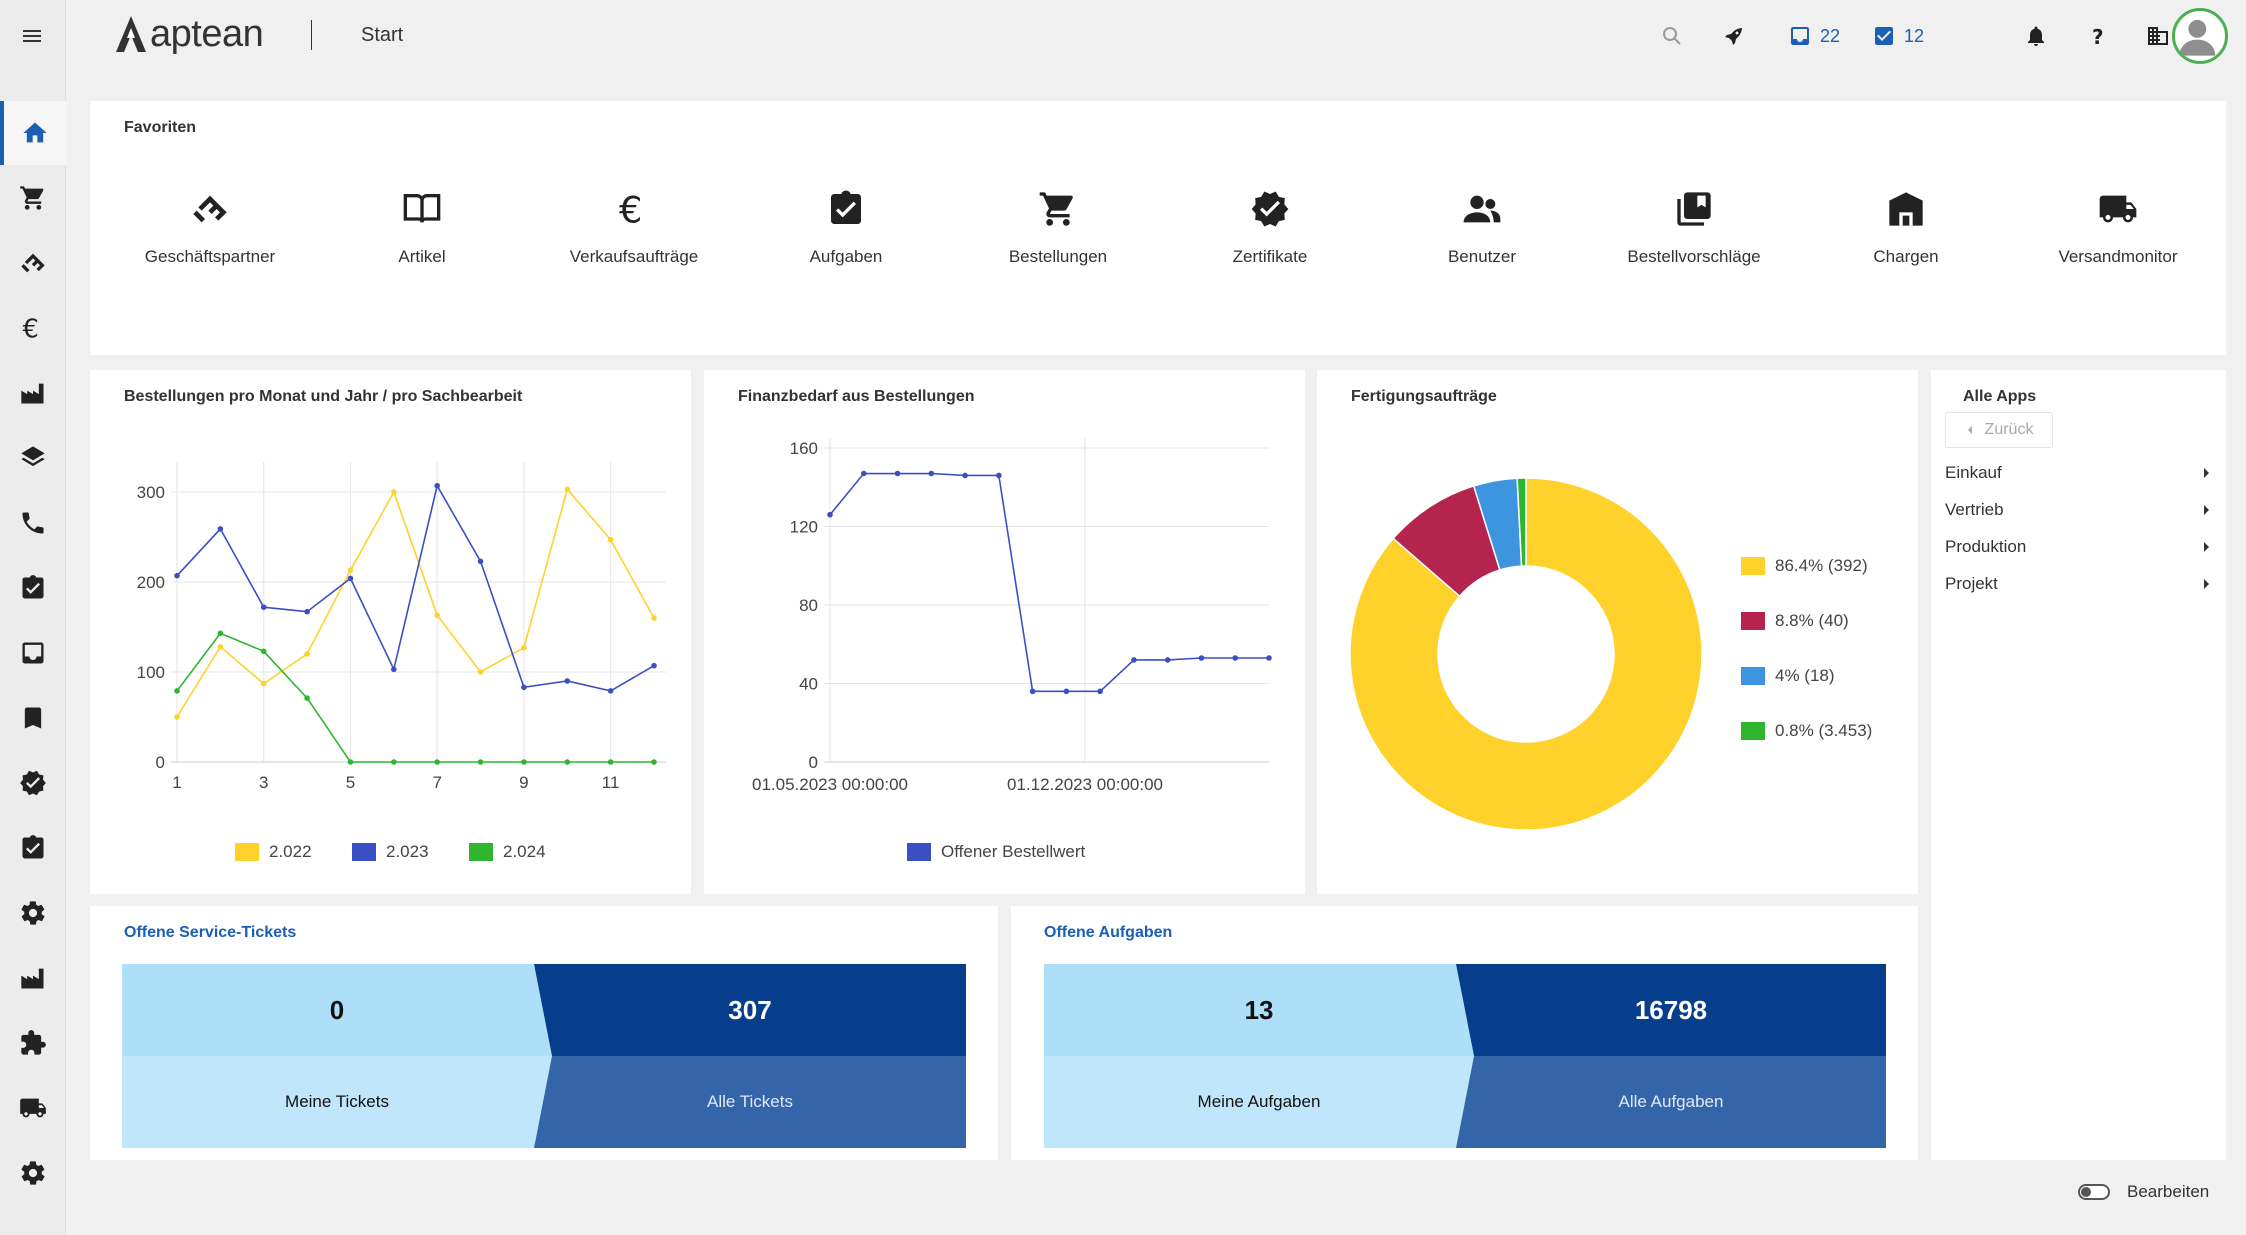 The width and height of the screenshot is (2246, 1235). I want to click on building-icon, so click(2158, 36).